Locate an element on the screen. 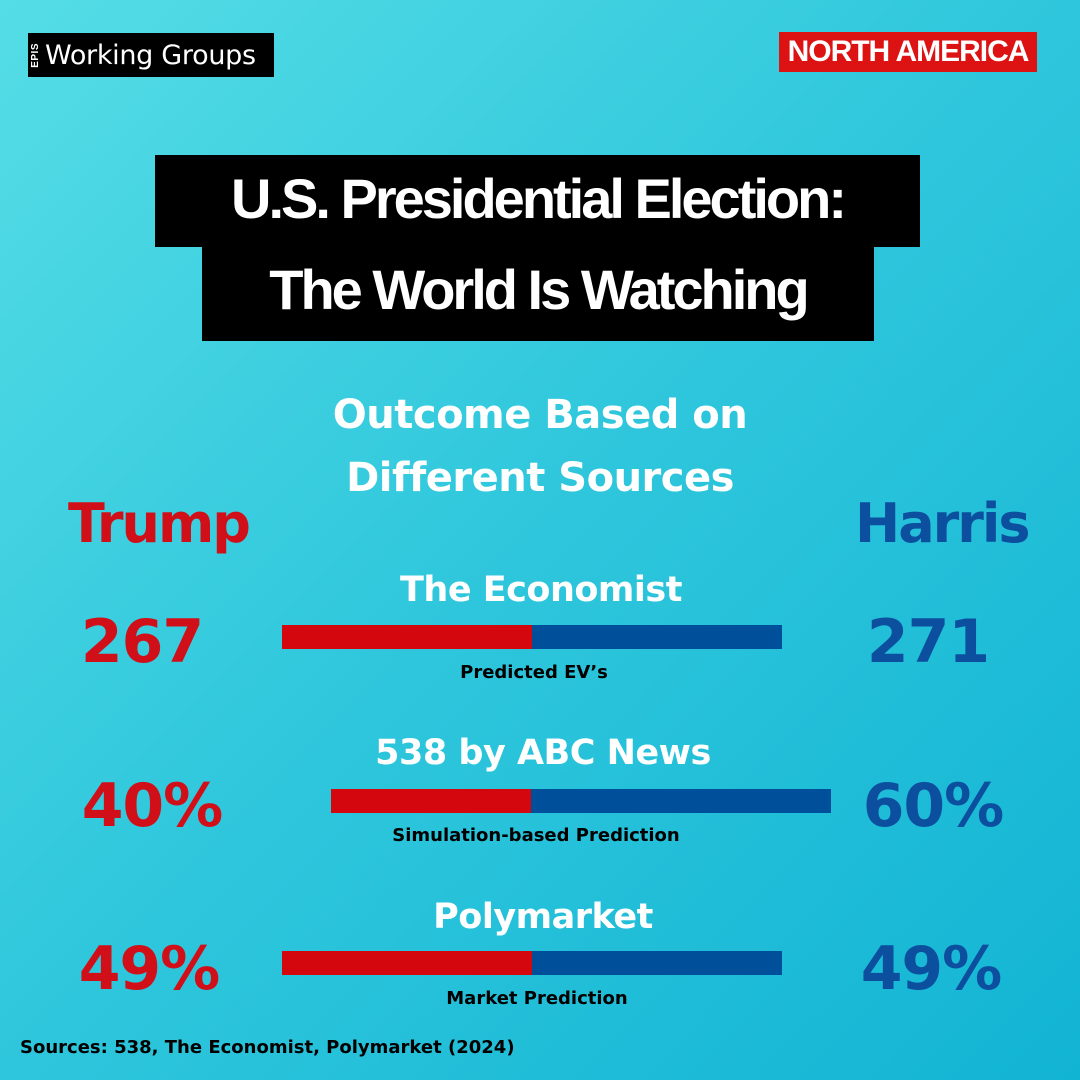 The height and width of the screenshot is (1080, 1080). row-538-source: 538 by ABC News is located at coordinates (543, 753).